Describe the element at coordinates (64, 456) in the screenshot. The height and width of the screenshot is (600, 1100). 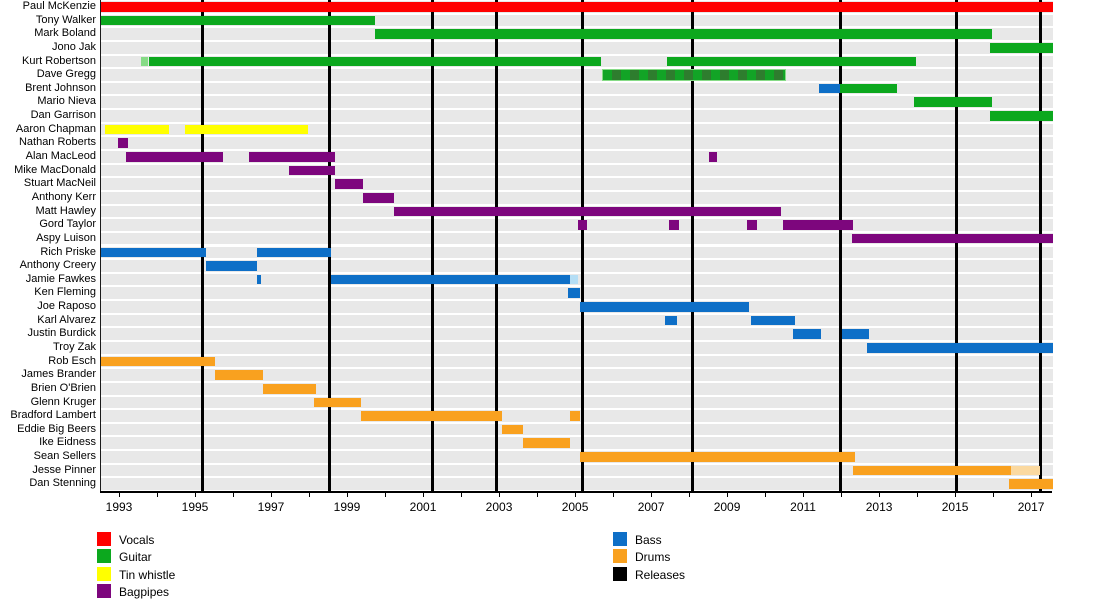
I see `member-name-label: Sean Sellers` at that location.